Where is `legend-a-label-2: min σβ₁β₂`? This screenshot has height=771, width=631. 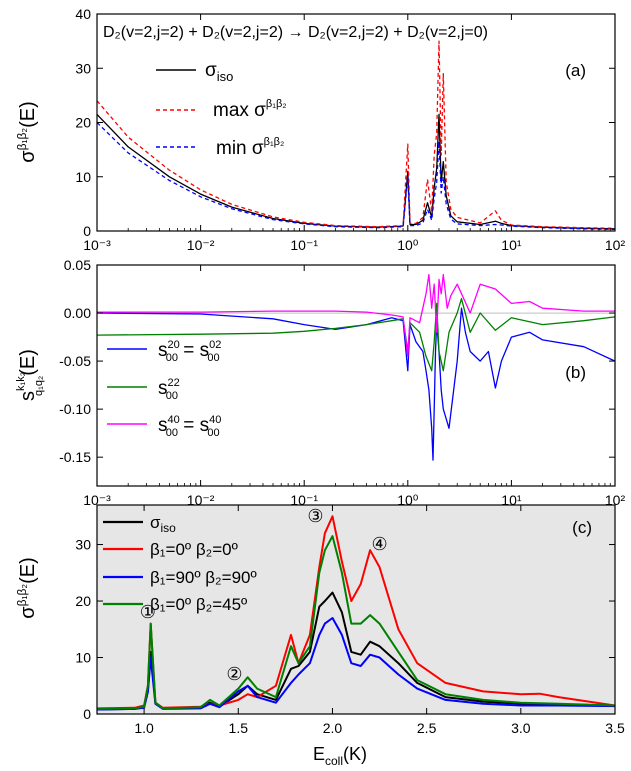 legend-a-label-2: min σβ₁β₂ is located at coordinates (250, 147).